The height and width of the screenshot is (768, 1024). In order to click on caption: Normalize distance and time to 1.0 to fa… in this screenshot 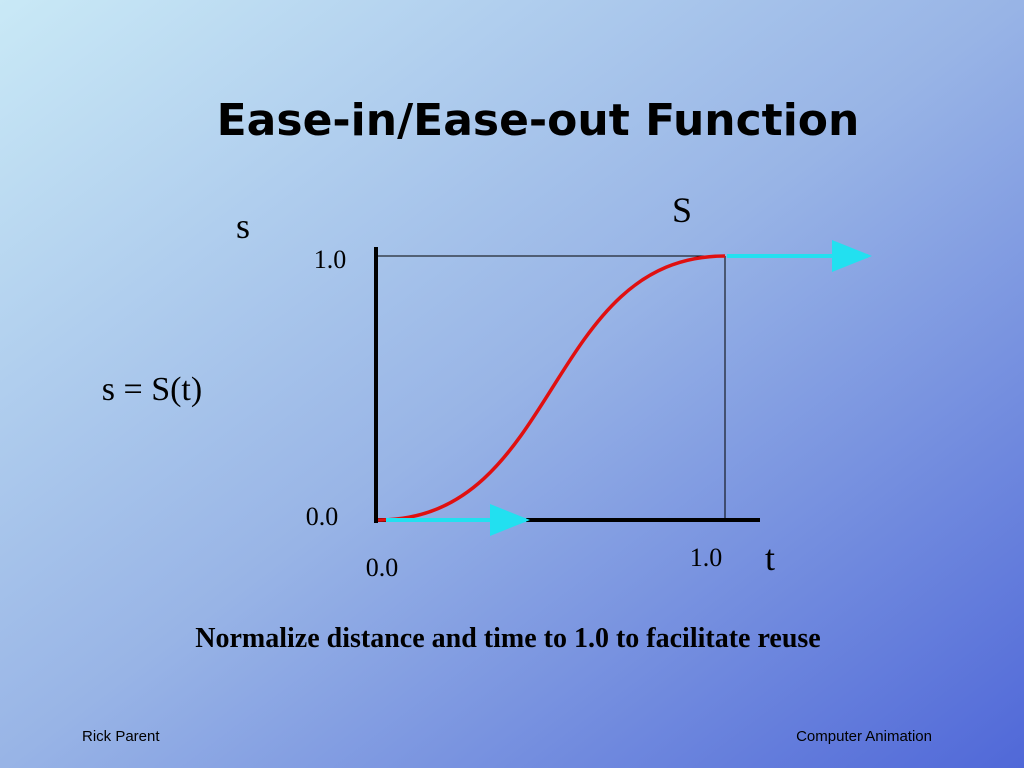, I will do `click(507, 638)`.